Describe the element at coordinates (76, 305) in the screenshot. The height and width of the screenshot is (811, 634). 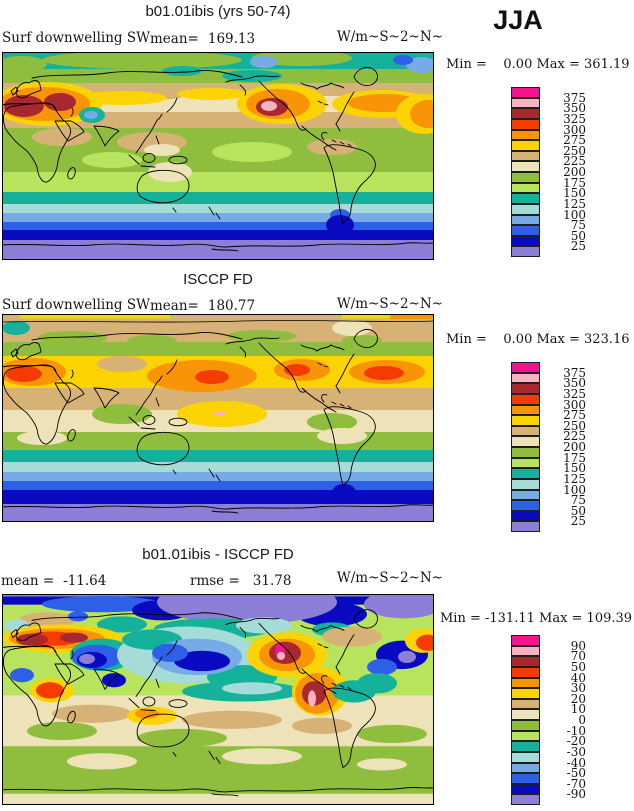
I see `panel2-variable-label: Surf downwelling SW` at that location.